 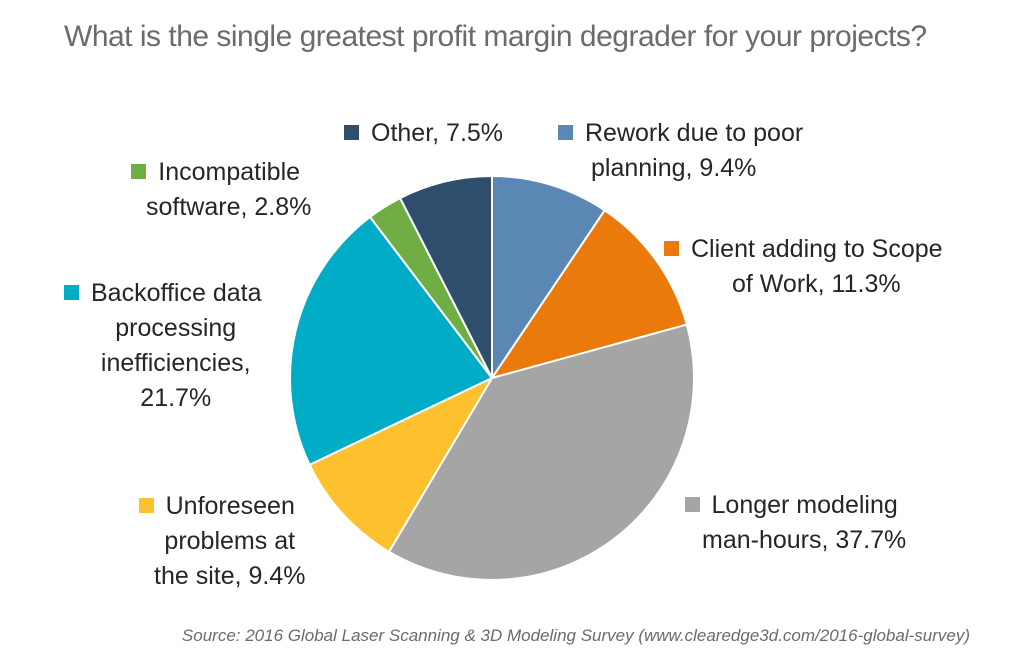 I want to click on label-incompatible: Incompatible software, 2.8%, so click(x=215, y=190).